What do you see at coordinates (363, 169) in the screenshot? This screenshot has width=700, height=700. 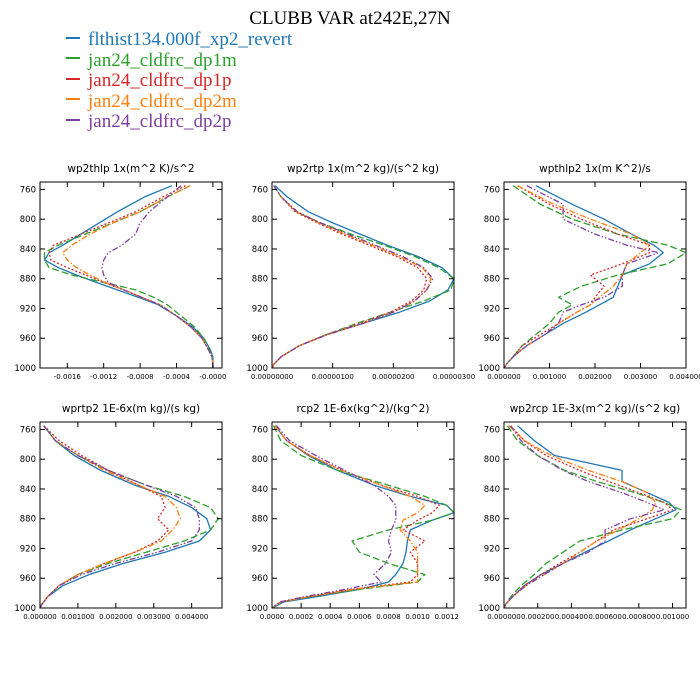 I see `panel-title: wp2rtp 1x(m^2 kg)/(s^2 kg)` at bounding box center [363, 169].